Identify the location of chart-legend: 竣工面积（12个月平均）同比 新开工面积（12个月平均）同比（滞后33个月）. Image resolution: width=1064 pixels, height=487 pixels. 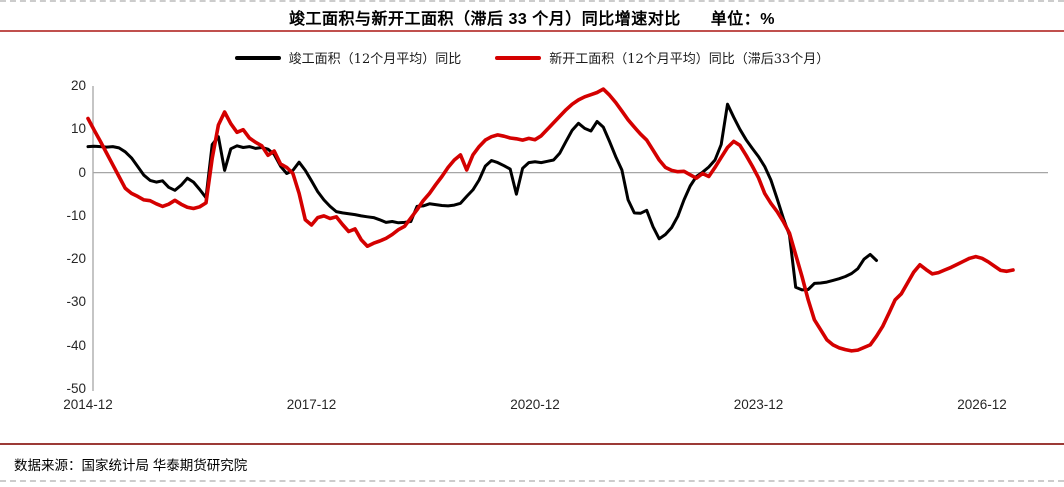
(532, 57).